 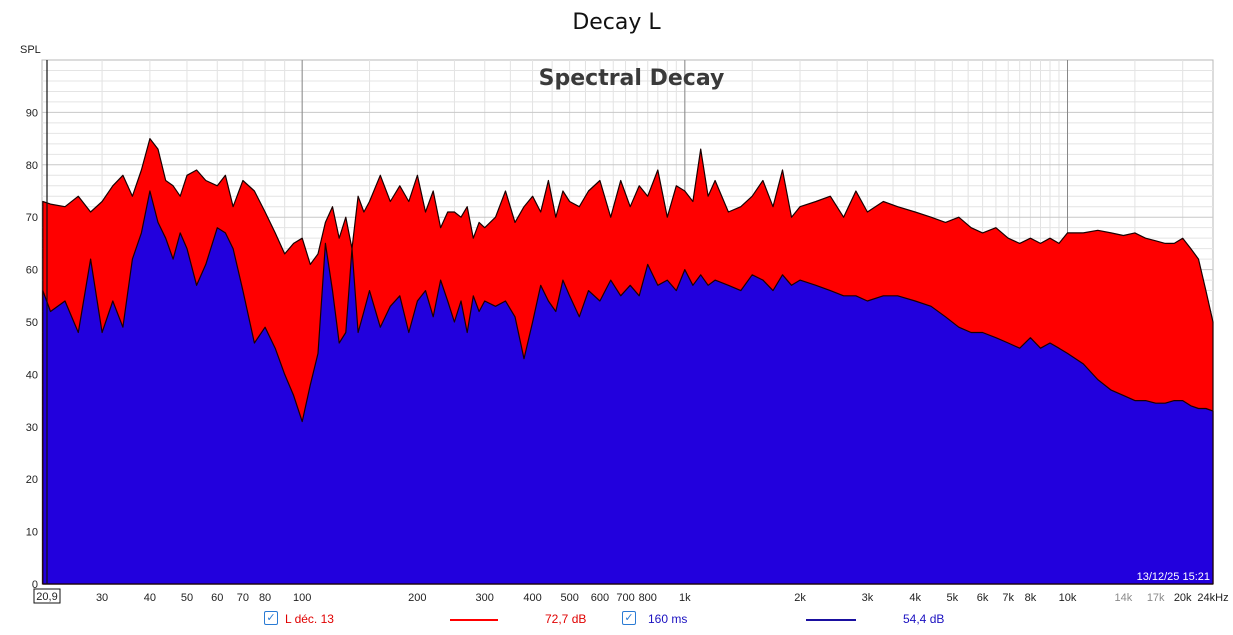 I want to click on y-tick-label: 20, so click(x=32, y=480).